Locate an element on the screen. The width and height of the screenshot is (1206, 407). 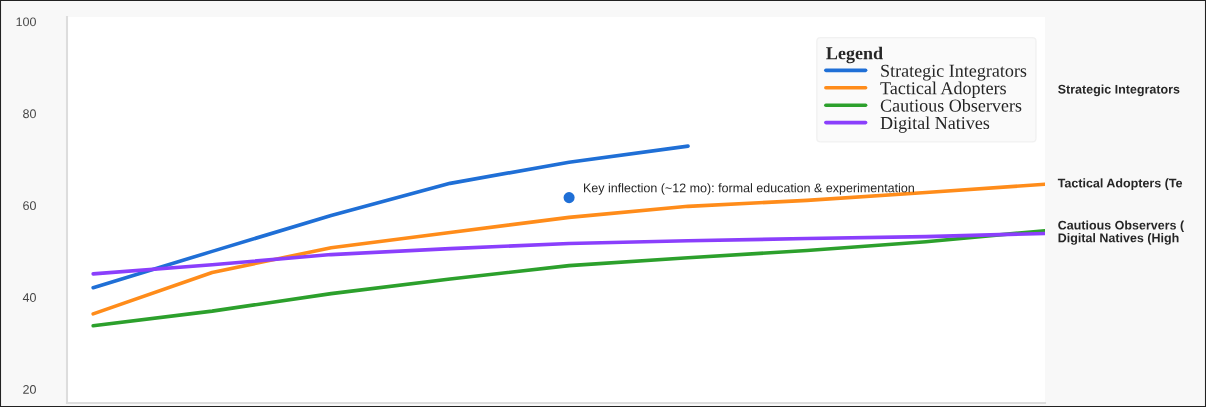
y-tick-label: 20 is located at coordinates (29, 389).